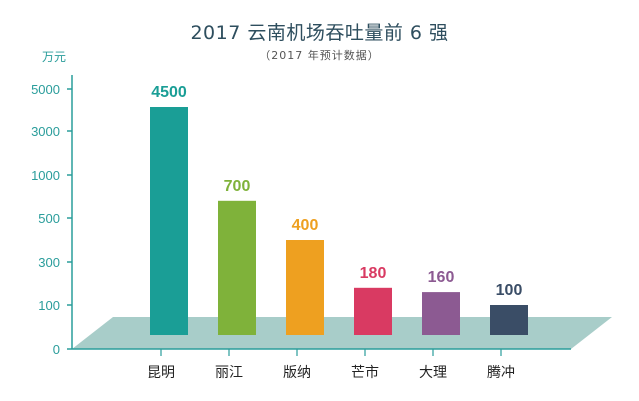 The width and height of the screenshot is (639, 401). What do you see at coordinates (169, 92) in the screenshot?
I see `bar-value-label: 4500` at bounding box center [169, 92].